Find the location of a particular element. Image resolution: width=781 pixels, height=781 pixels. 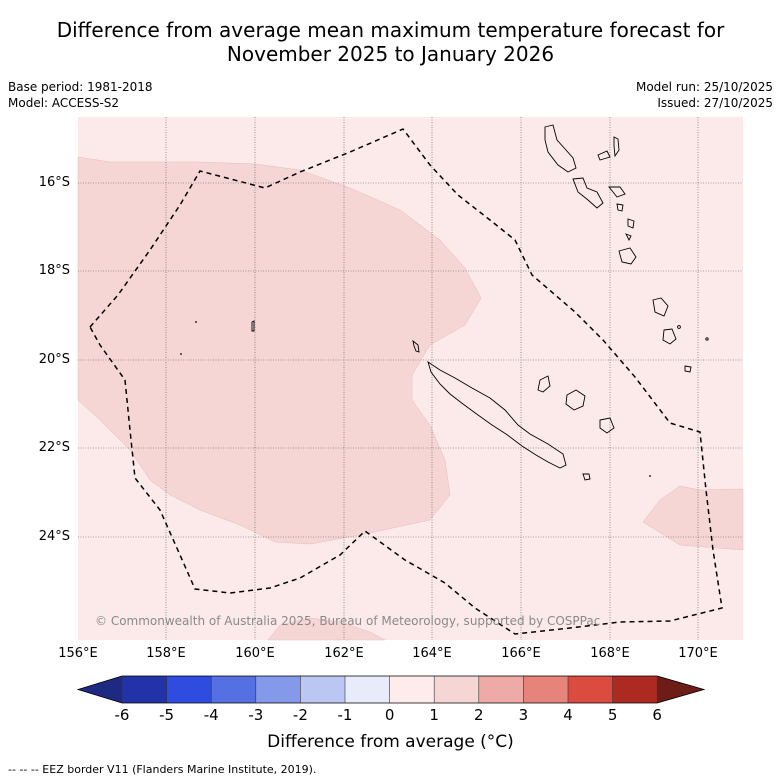

colorbar-extend-low is located at coordinates (100, 689).